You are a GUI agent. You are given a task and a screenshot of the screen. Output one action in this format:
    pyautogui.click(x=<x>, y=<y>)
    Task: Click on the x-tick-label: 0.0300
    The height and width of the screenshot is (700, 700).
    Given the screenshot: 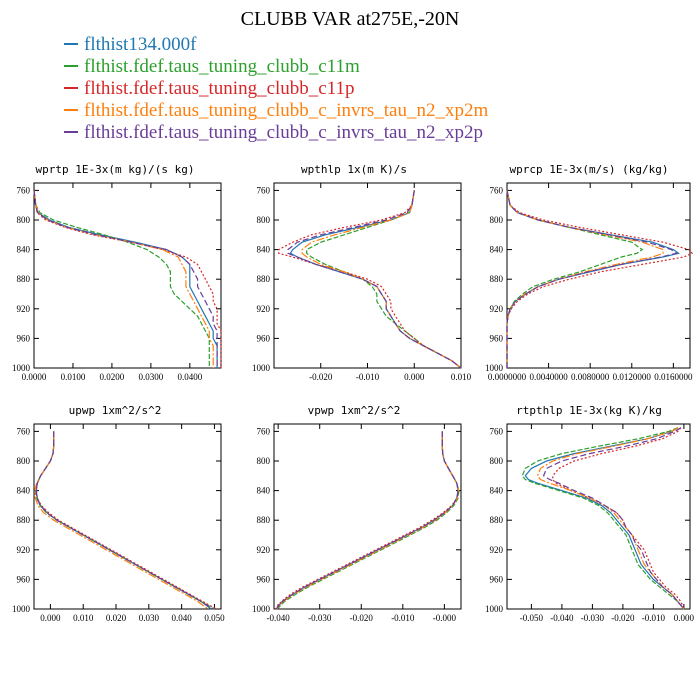 What is the action you would take?
    pyautogui.click(x=151, y=377)
    